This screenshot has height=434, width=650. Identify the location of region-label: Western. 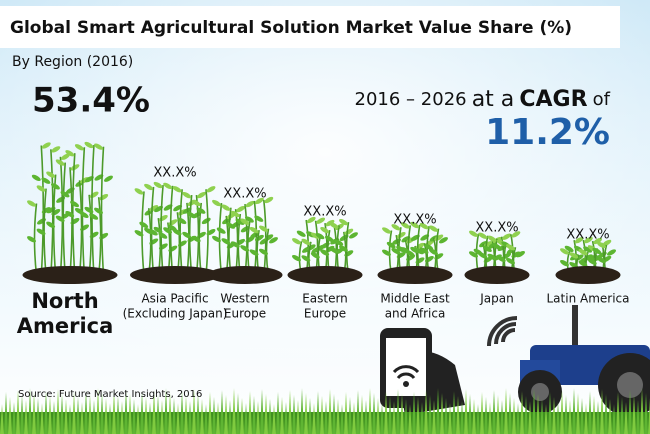
(244, 299).